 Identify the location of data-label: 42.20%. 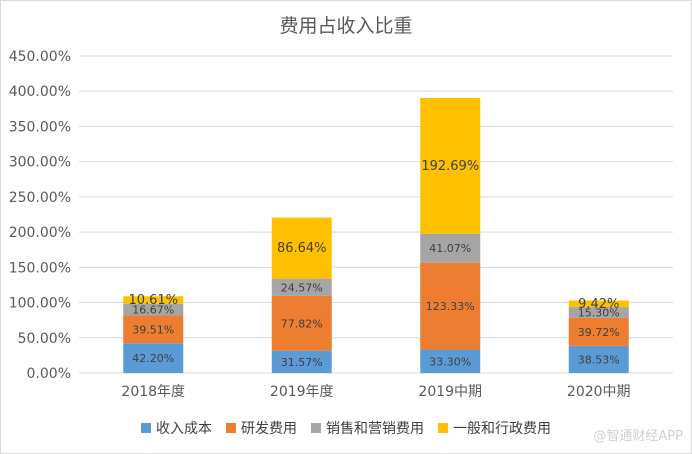
(153, 358).